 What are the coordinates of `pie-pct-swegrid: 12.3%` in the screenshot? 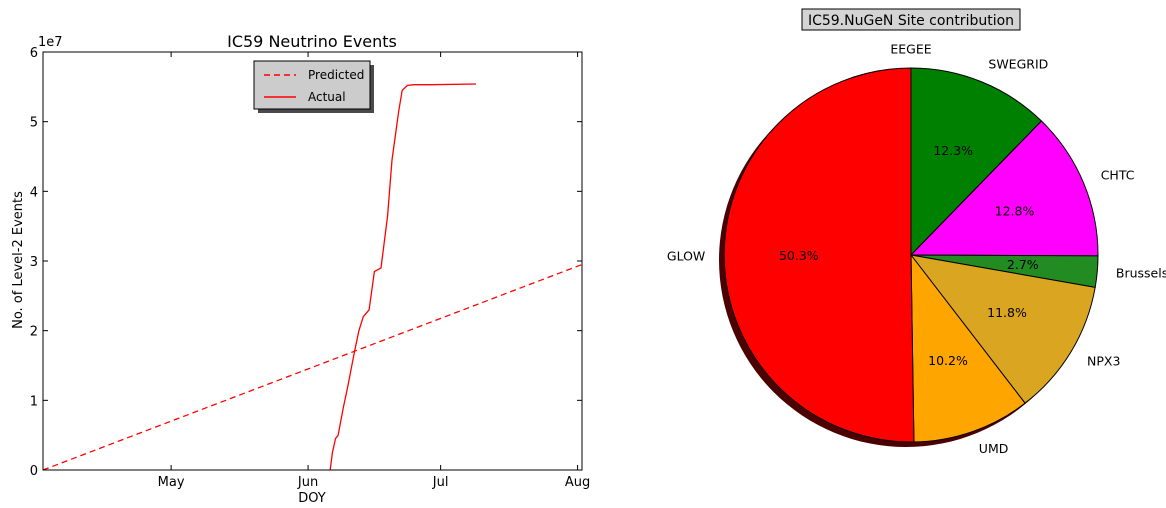 It's located at (953, 150).